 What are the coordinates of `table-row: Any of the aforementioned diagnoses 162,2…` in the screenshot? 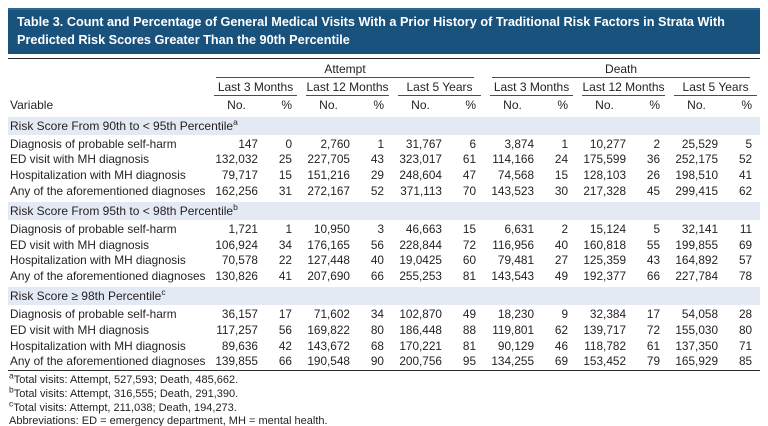 It's located at (384, 192).